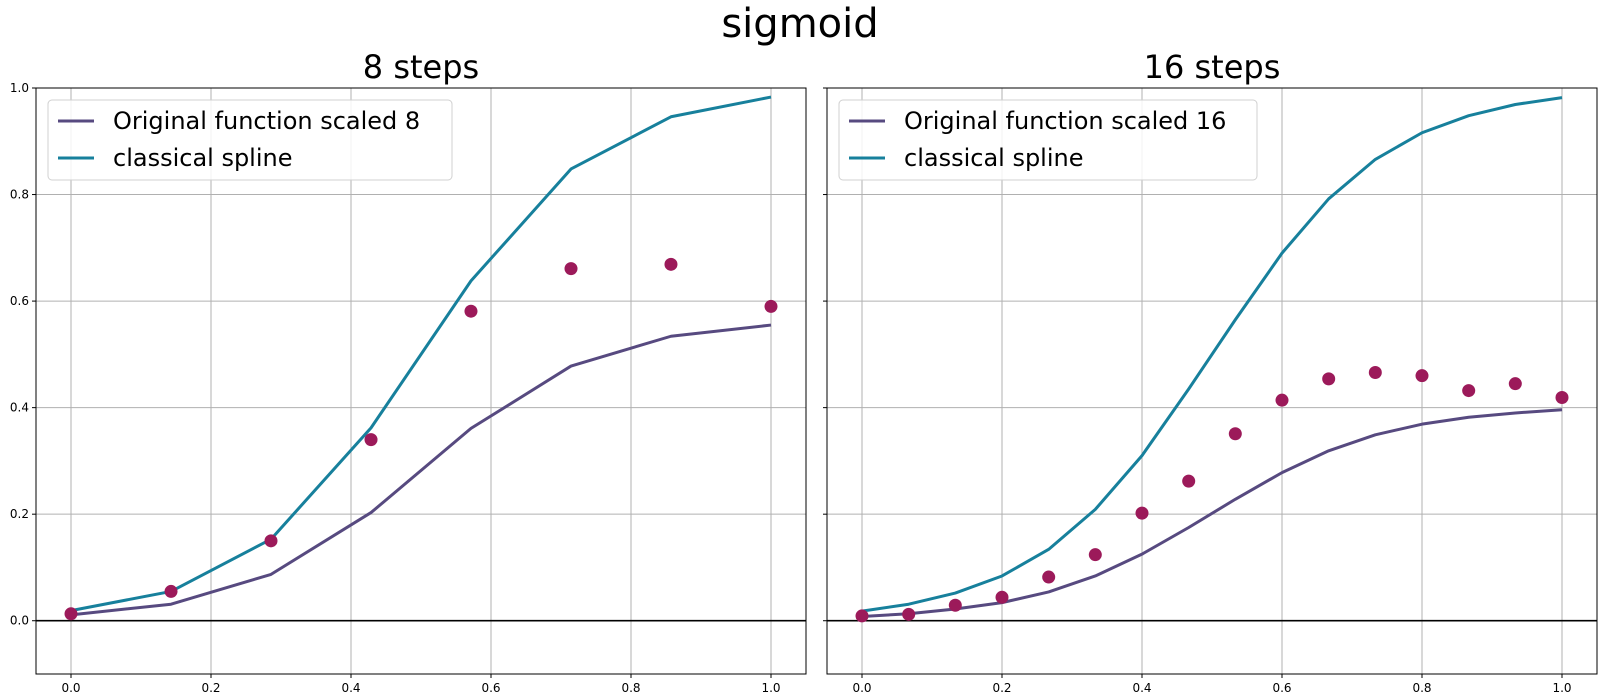  Describe the element at coordinates (19, 408) in the screenshot. I see `y-tick-label: 0.4` at that location.